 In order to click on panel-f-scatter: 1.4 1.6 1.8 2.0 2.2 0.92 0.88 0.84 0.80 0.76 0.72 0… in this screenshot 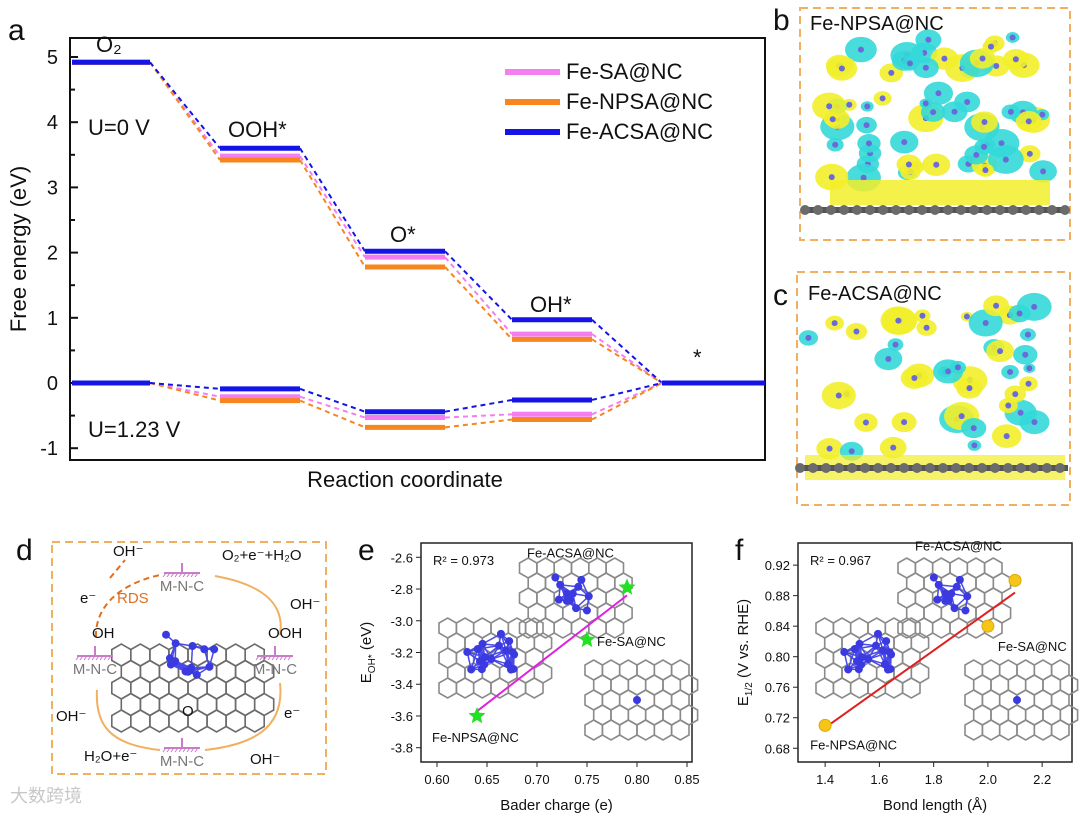, I will do `click(907, 676)`.